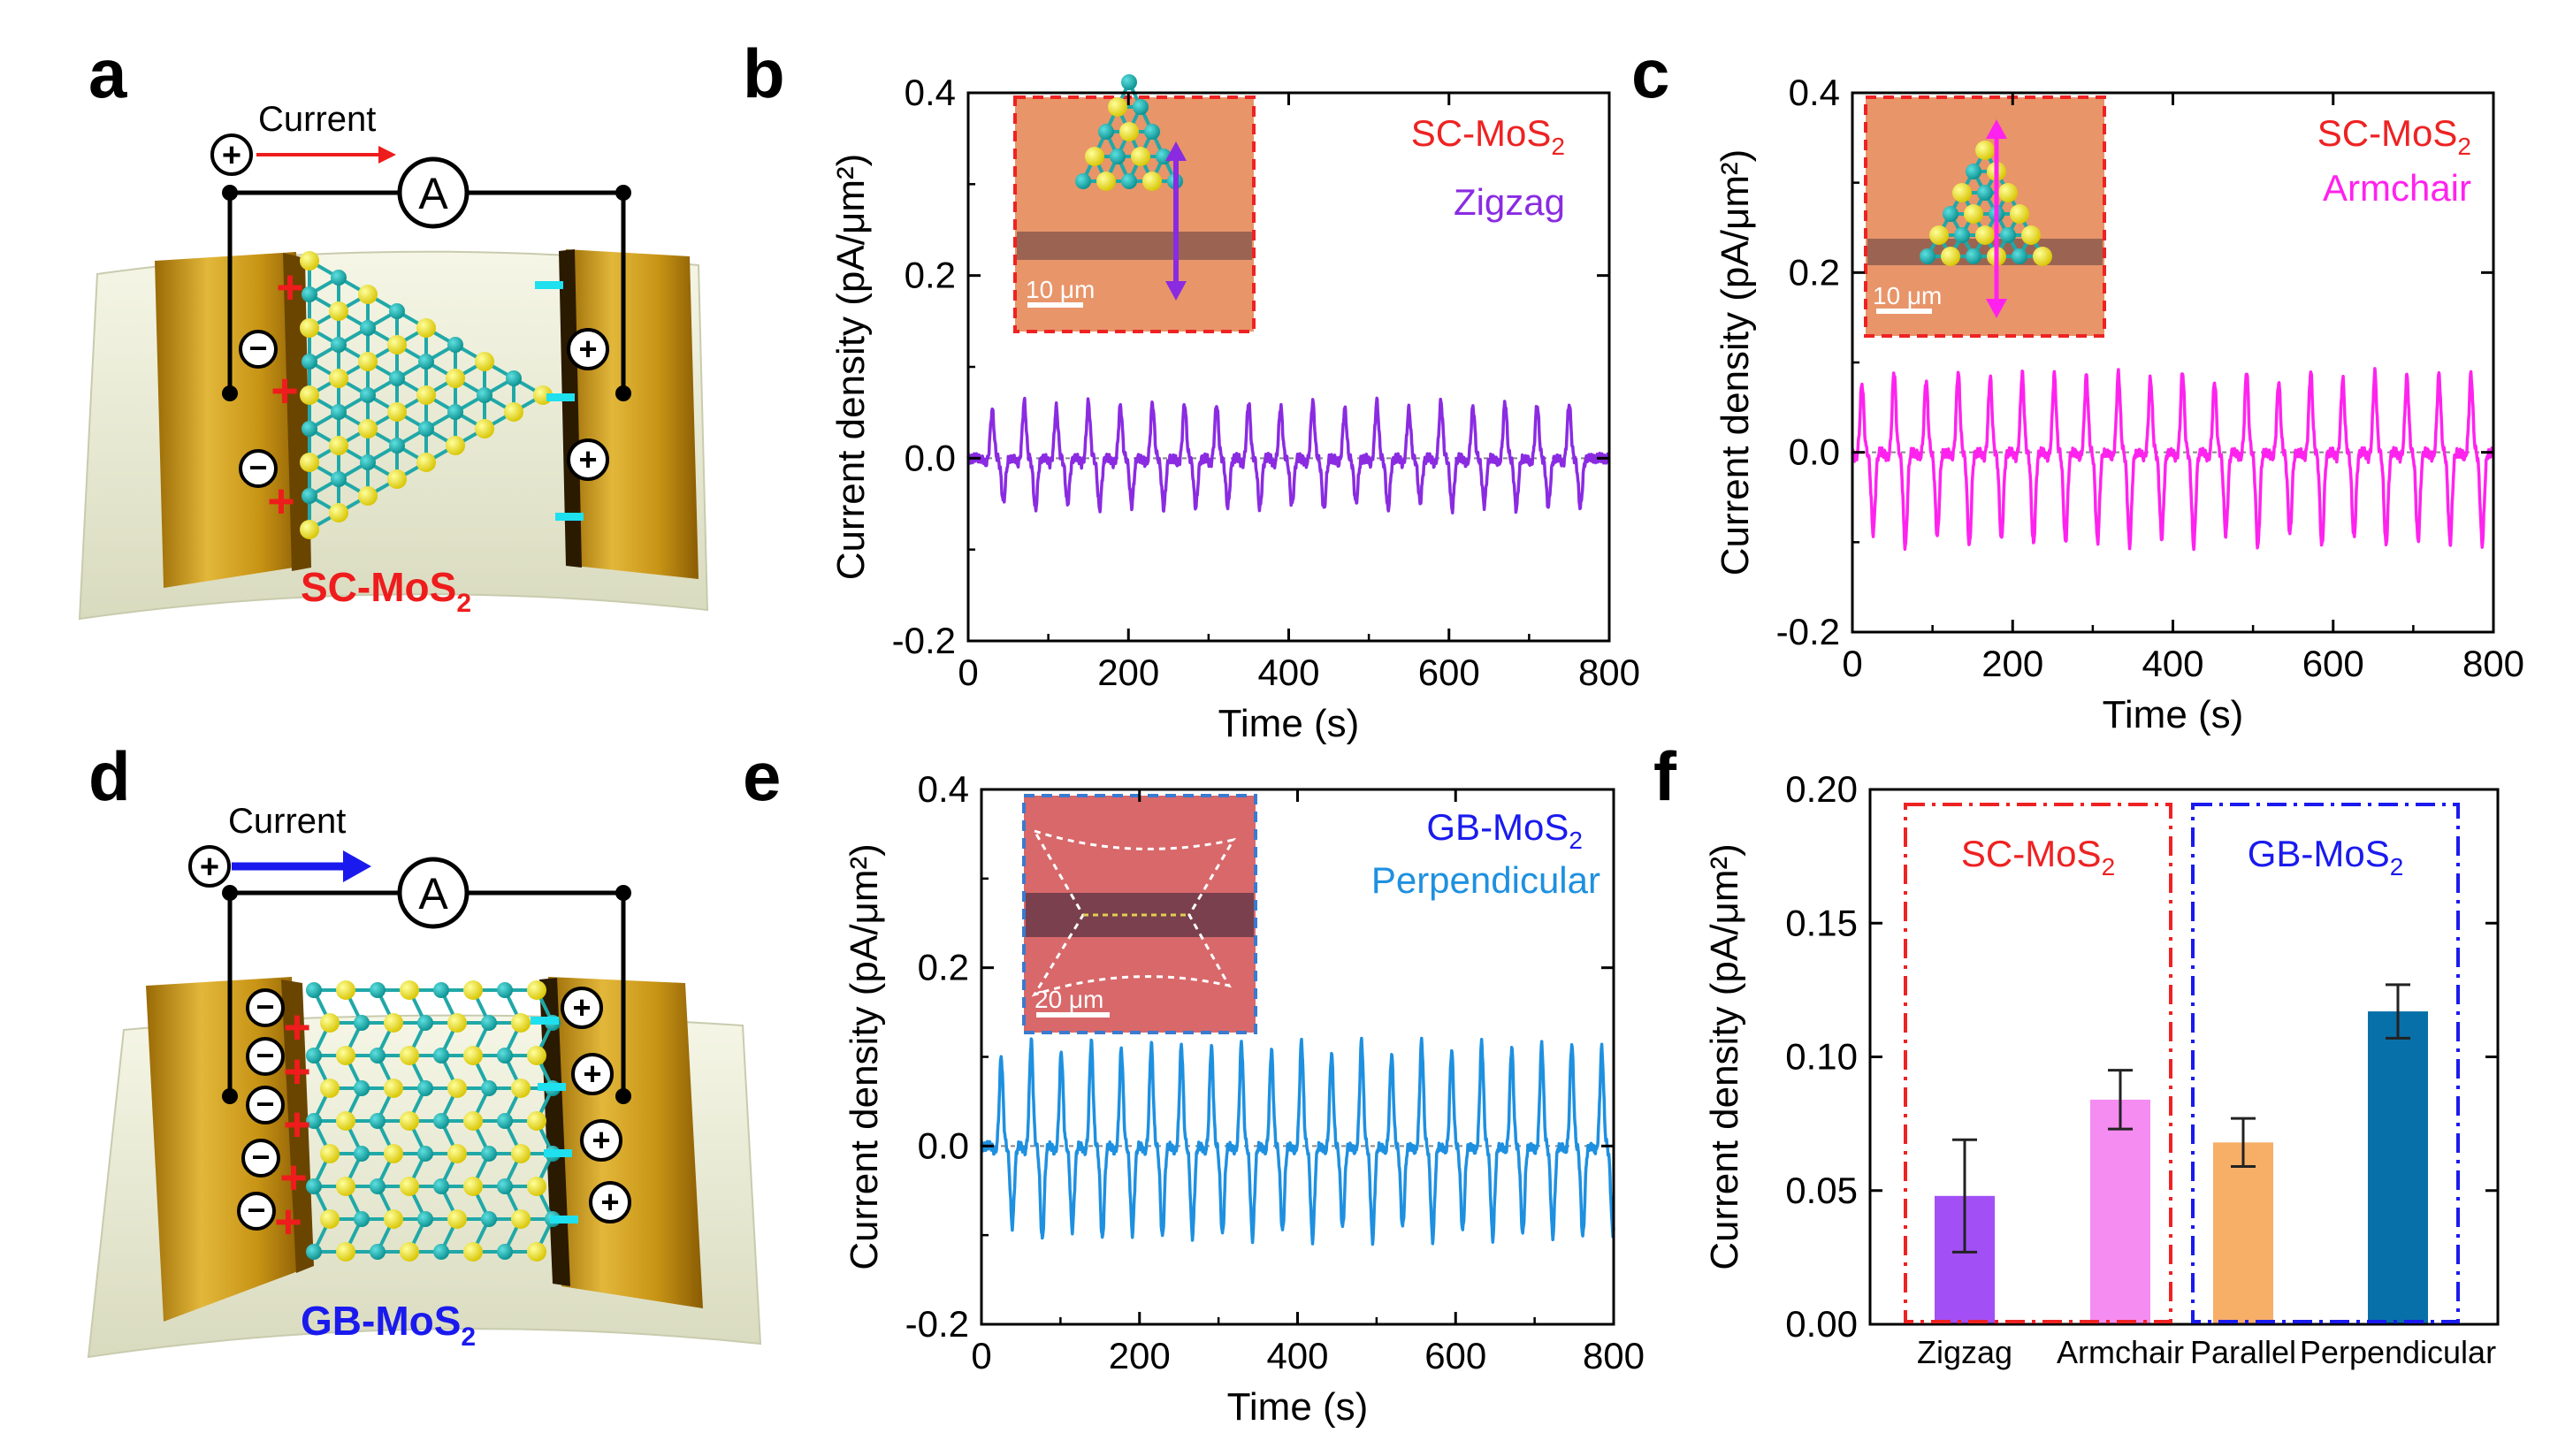 The image size is (2573, 1456). What do you see at coordinates (109, 776) in the screenshot?
I see `panel-letter-d: d` at bounding box center [109, 776].